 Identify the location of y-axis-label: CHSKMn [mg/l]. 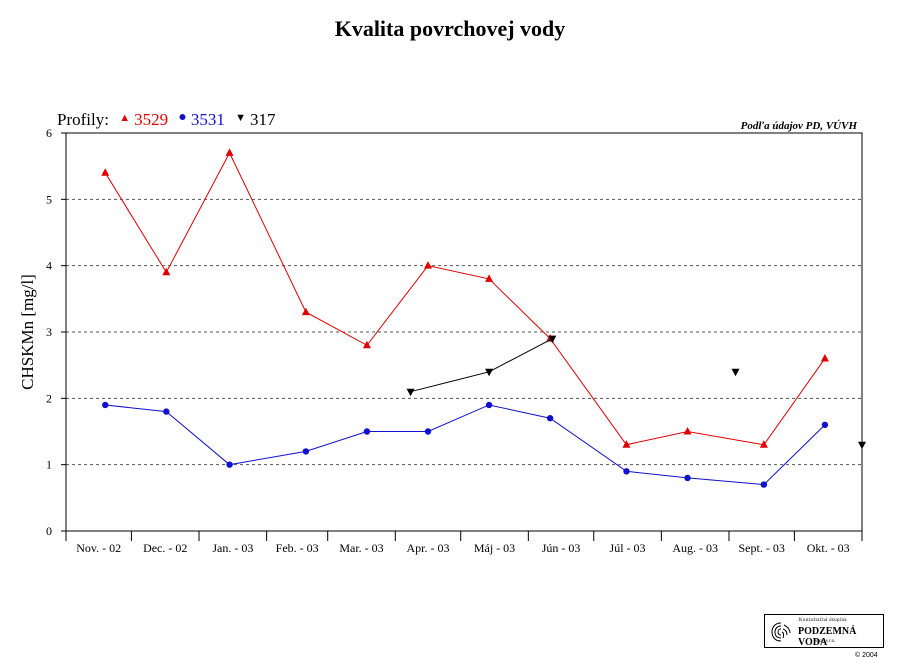
(27, 332).